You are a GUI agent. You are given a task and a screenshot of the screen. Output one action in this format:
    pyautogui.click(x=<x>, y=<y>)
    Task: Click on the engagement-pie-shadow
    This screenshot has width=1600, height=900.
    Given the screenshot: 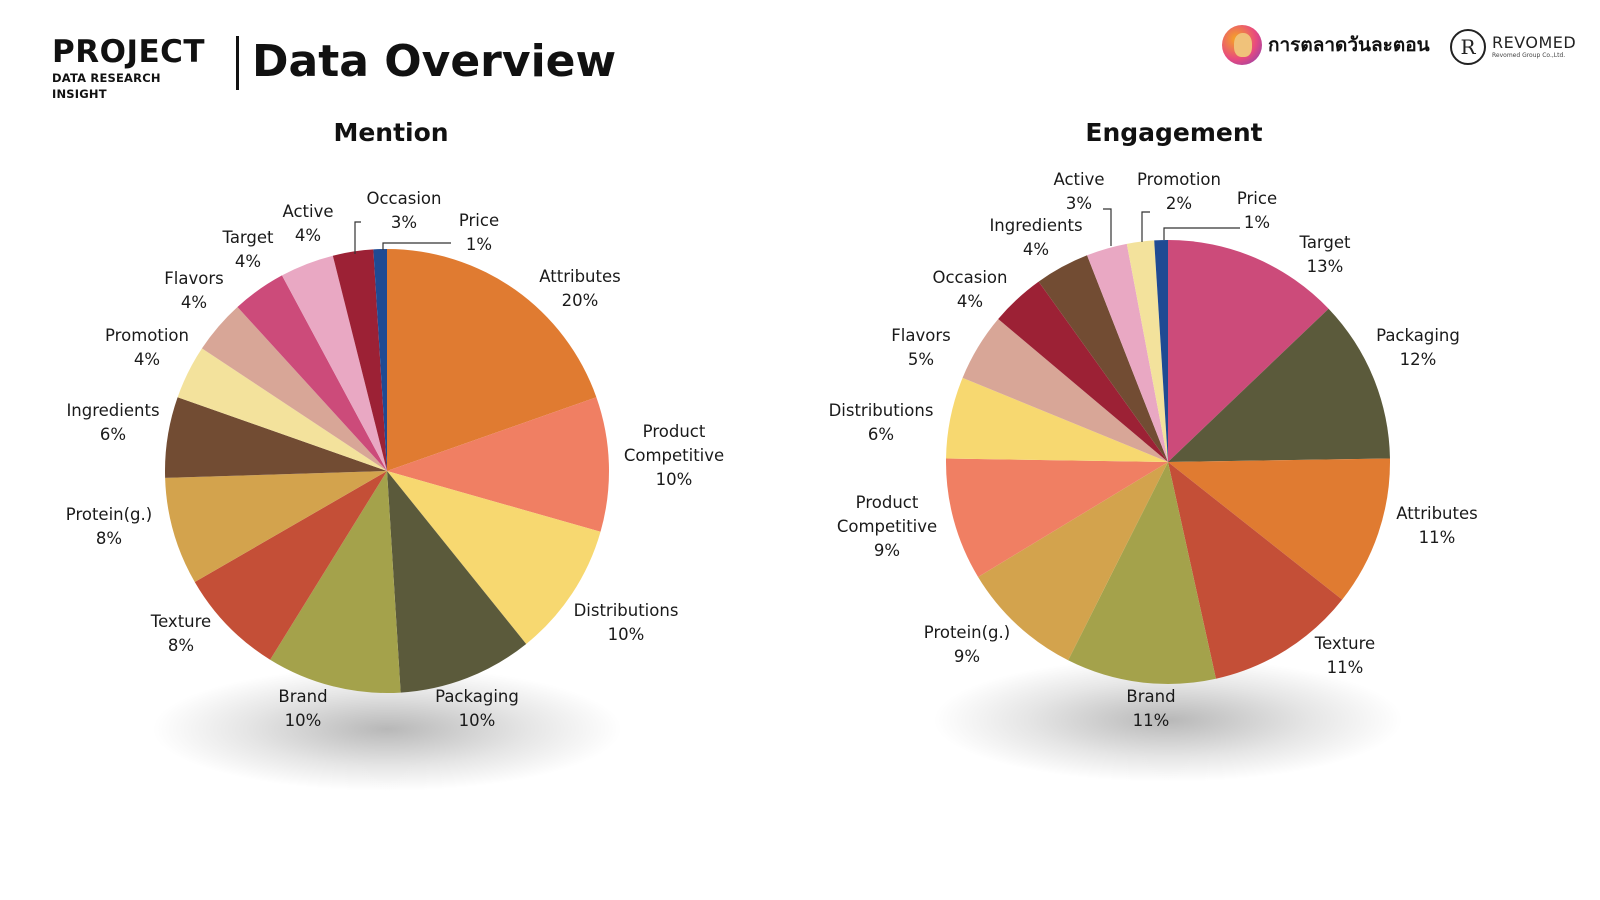 What is the action you would take?
    pyautogui.click(x=1168, y=720)
    